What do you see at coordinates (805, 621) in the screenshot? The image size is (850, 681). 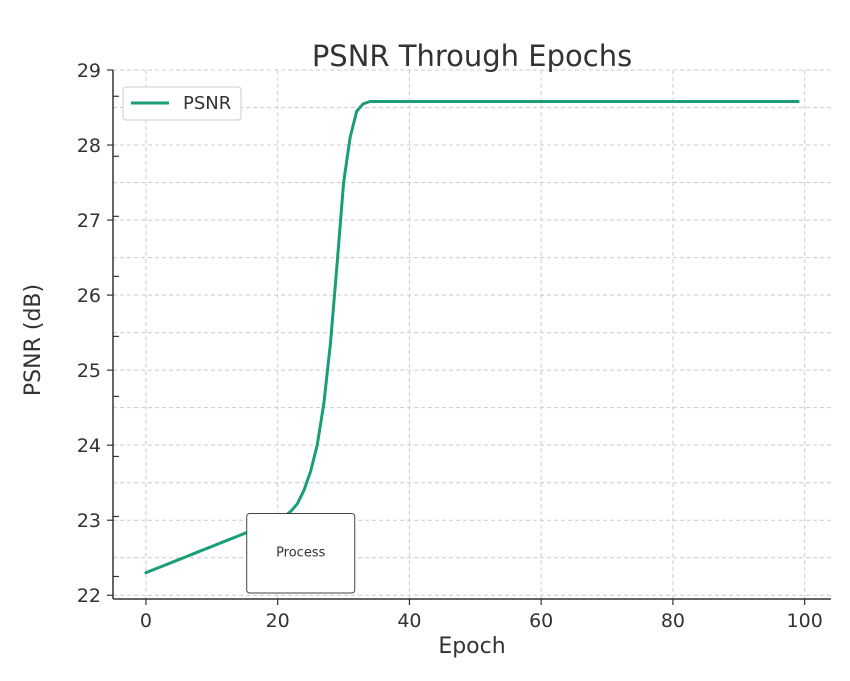 I see `x-tick-label: 100` at bounding box center [805, 621].